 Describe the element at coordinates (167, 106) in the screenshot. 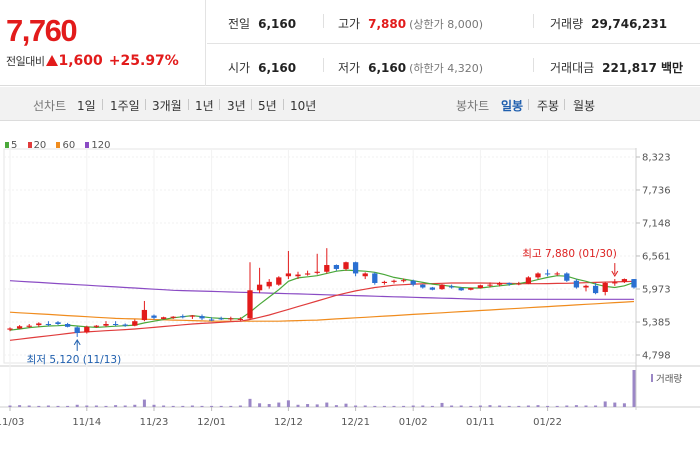

I see `period-3m-button: 3개월` at that location.